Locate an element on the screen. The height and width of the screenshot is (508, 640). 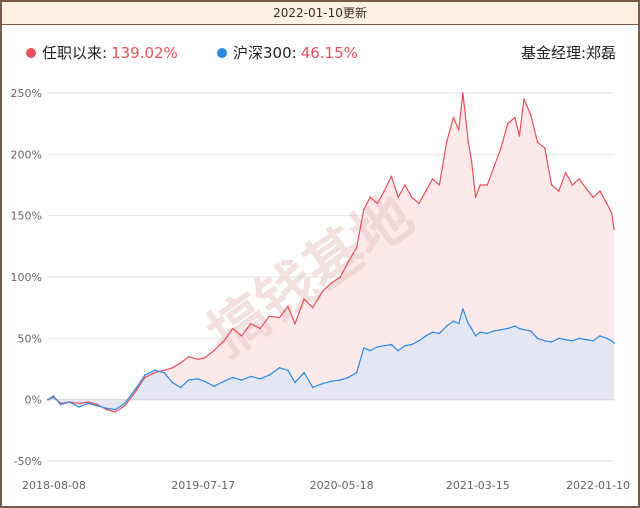
update-banner: 2022-01-10更新 is located at coordinates (320, 13).